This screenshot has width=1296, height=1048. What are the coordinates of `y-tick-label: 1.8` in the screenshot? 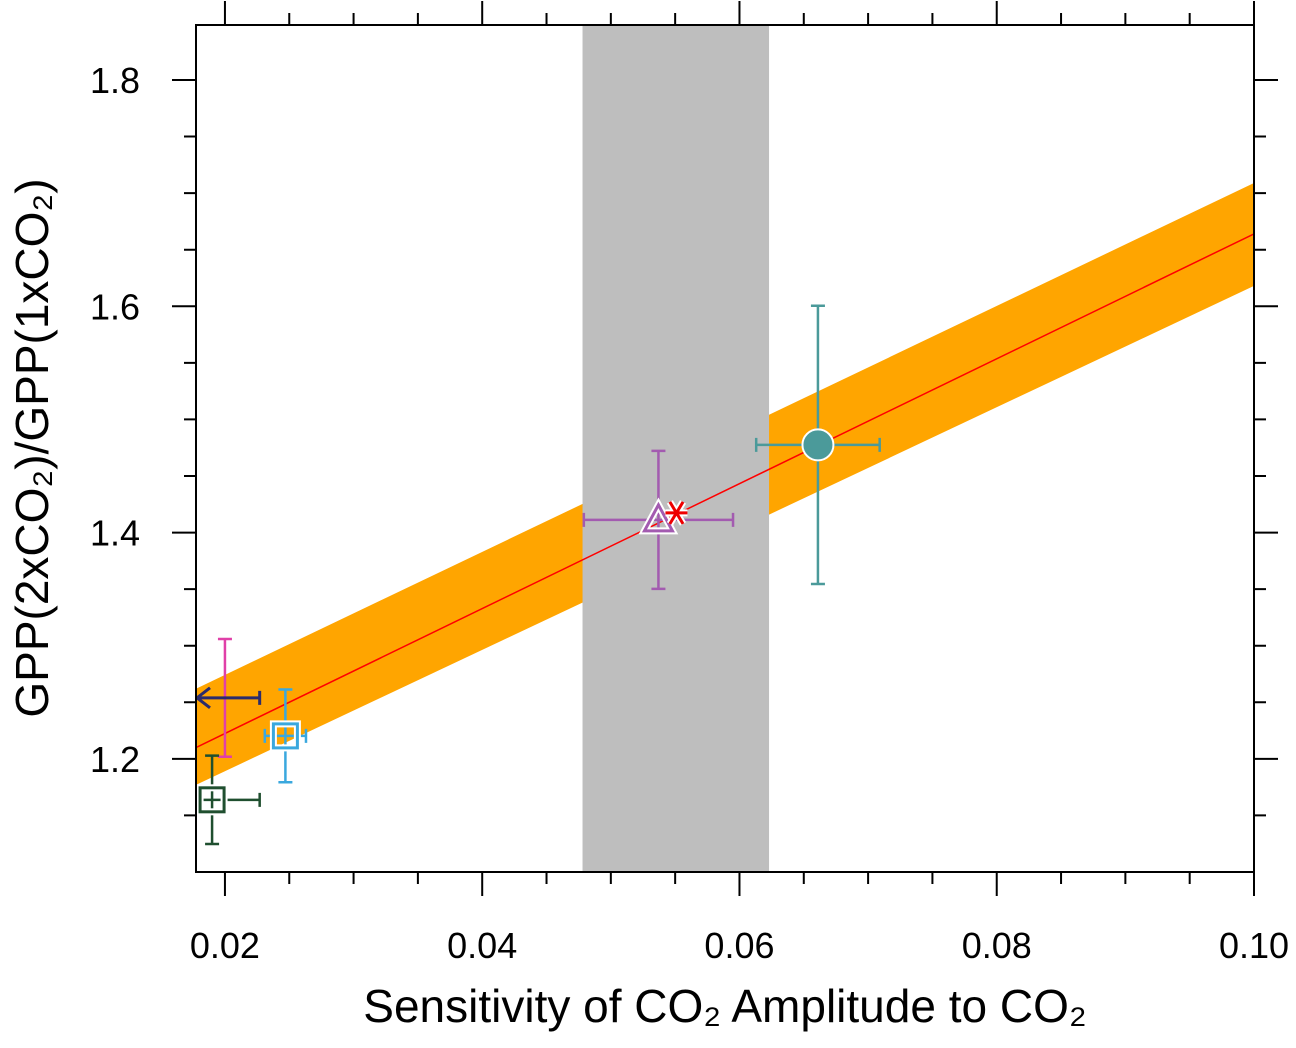 It's located at (115, 80).